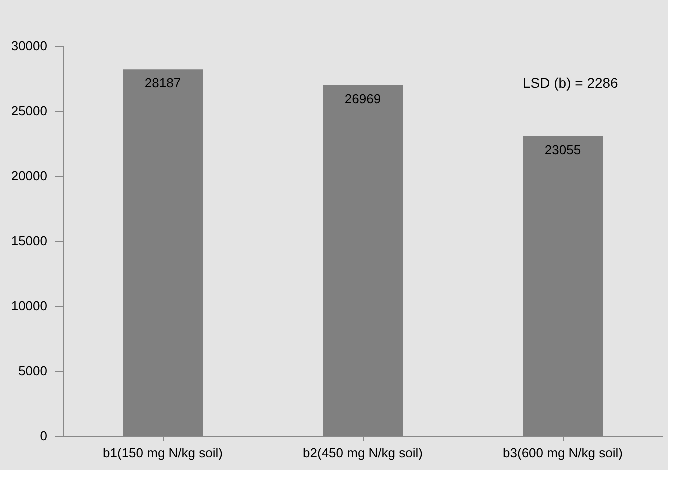 This screenshot has width=698, height=485. What do you see at coordinates (29, 306) in the screenshot?
I see `y-tick-label: 10000` at bounding box center [29, 306].